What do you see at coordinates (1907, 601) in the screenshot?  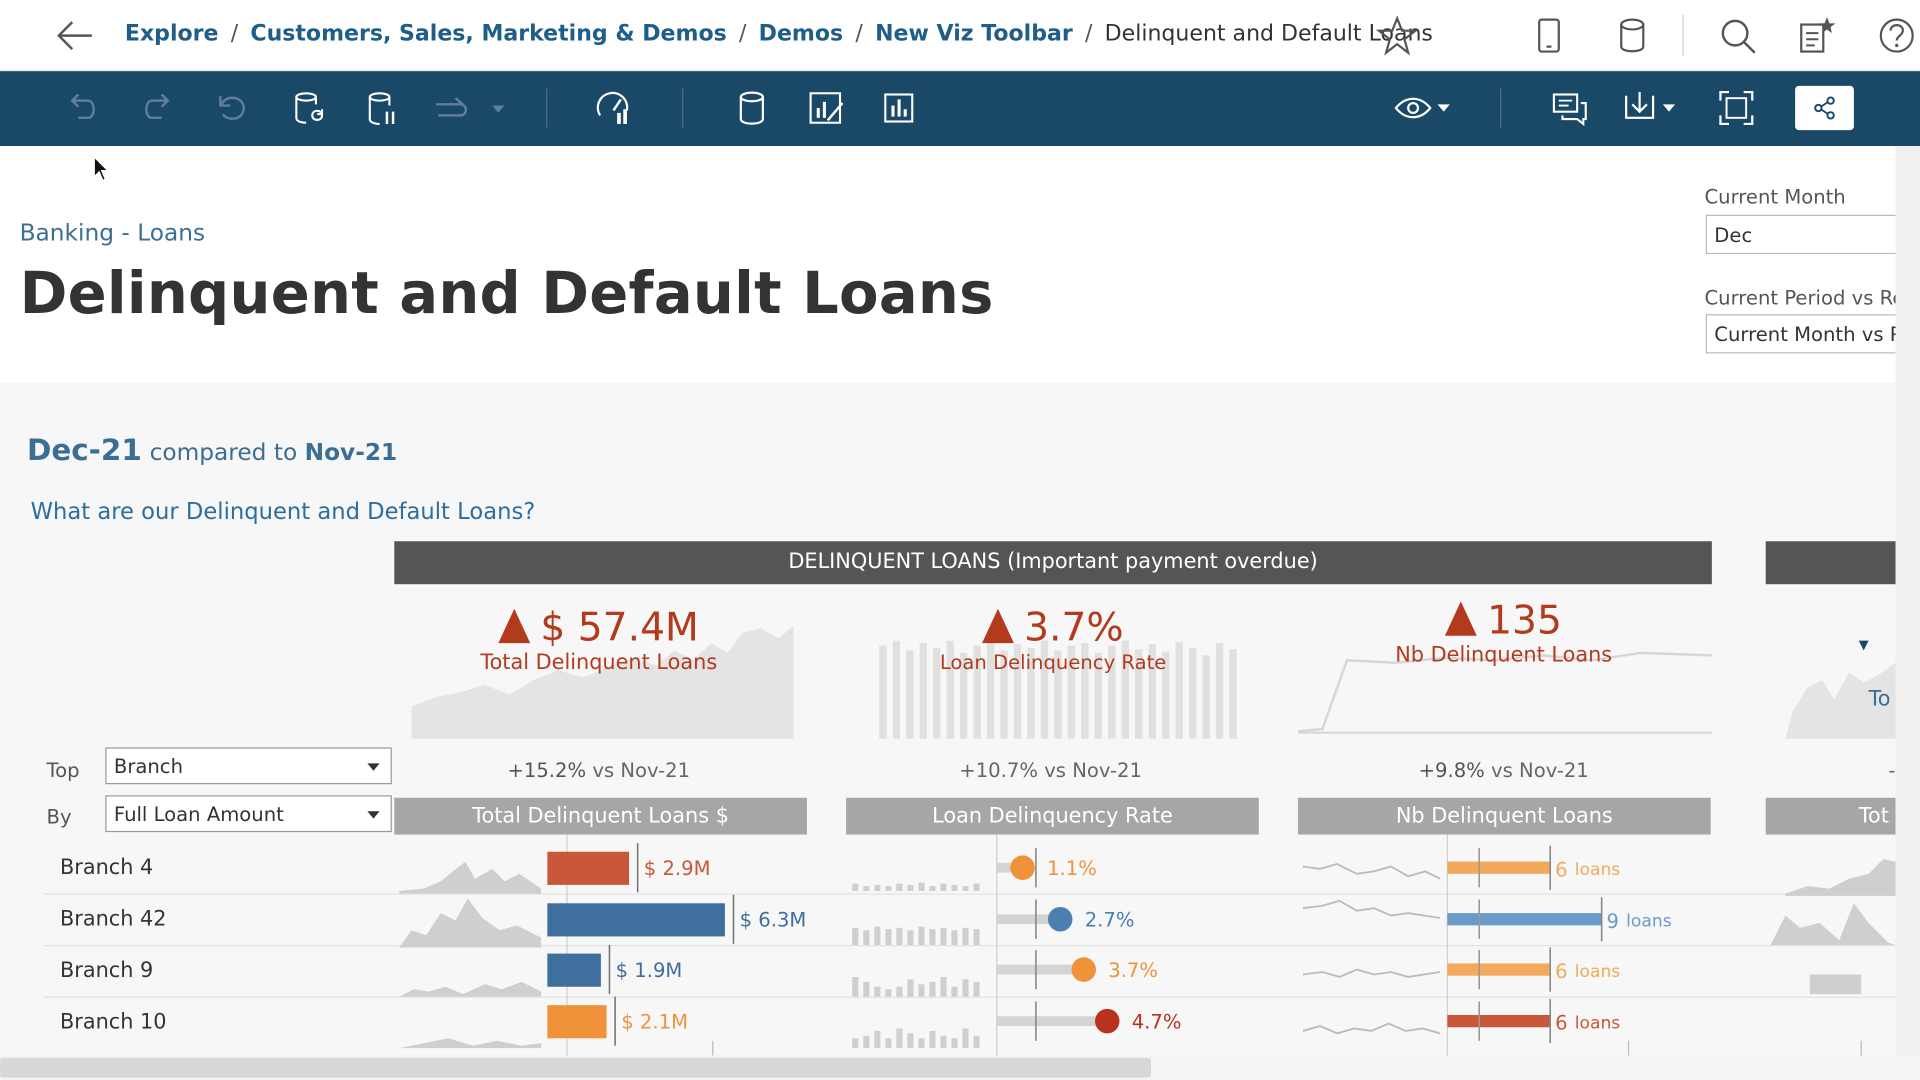 I see `vertical-scrollbar` at bounding box center [1907, 601].